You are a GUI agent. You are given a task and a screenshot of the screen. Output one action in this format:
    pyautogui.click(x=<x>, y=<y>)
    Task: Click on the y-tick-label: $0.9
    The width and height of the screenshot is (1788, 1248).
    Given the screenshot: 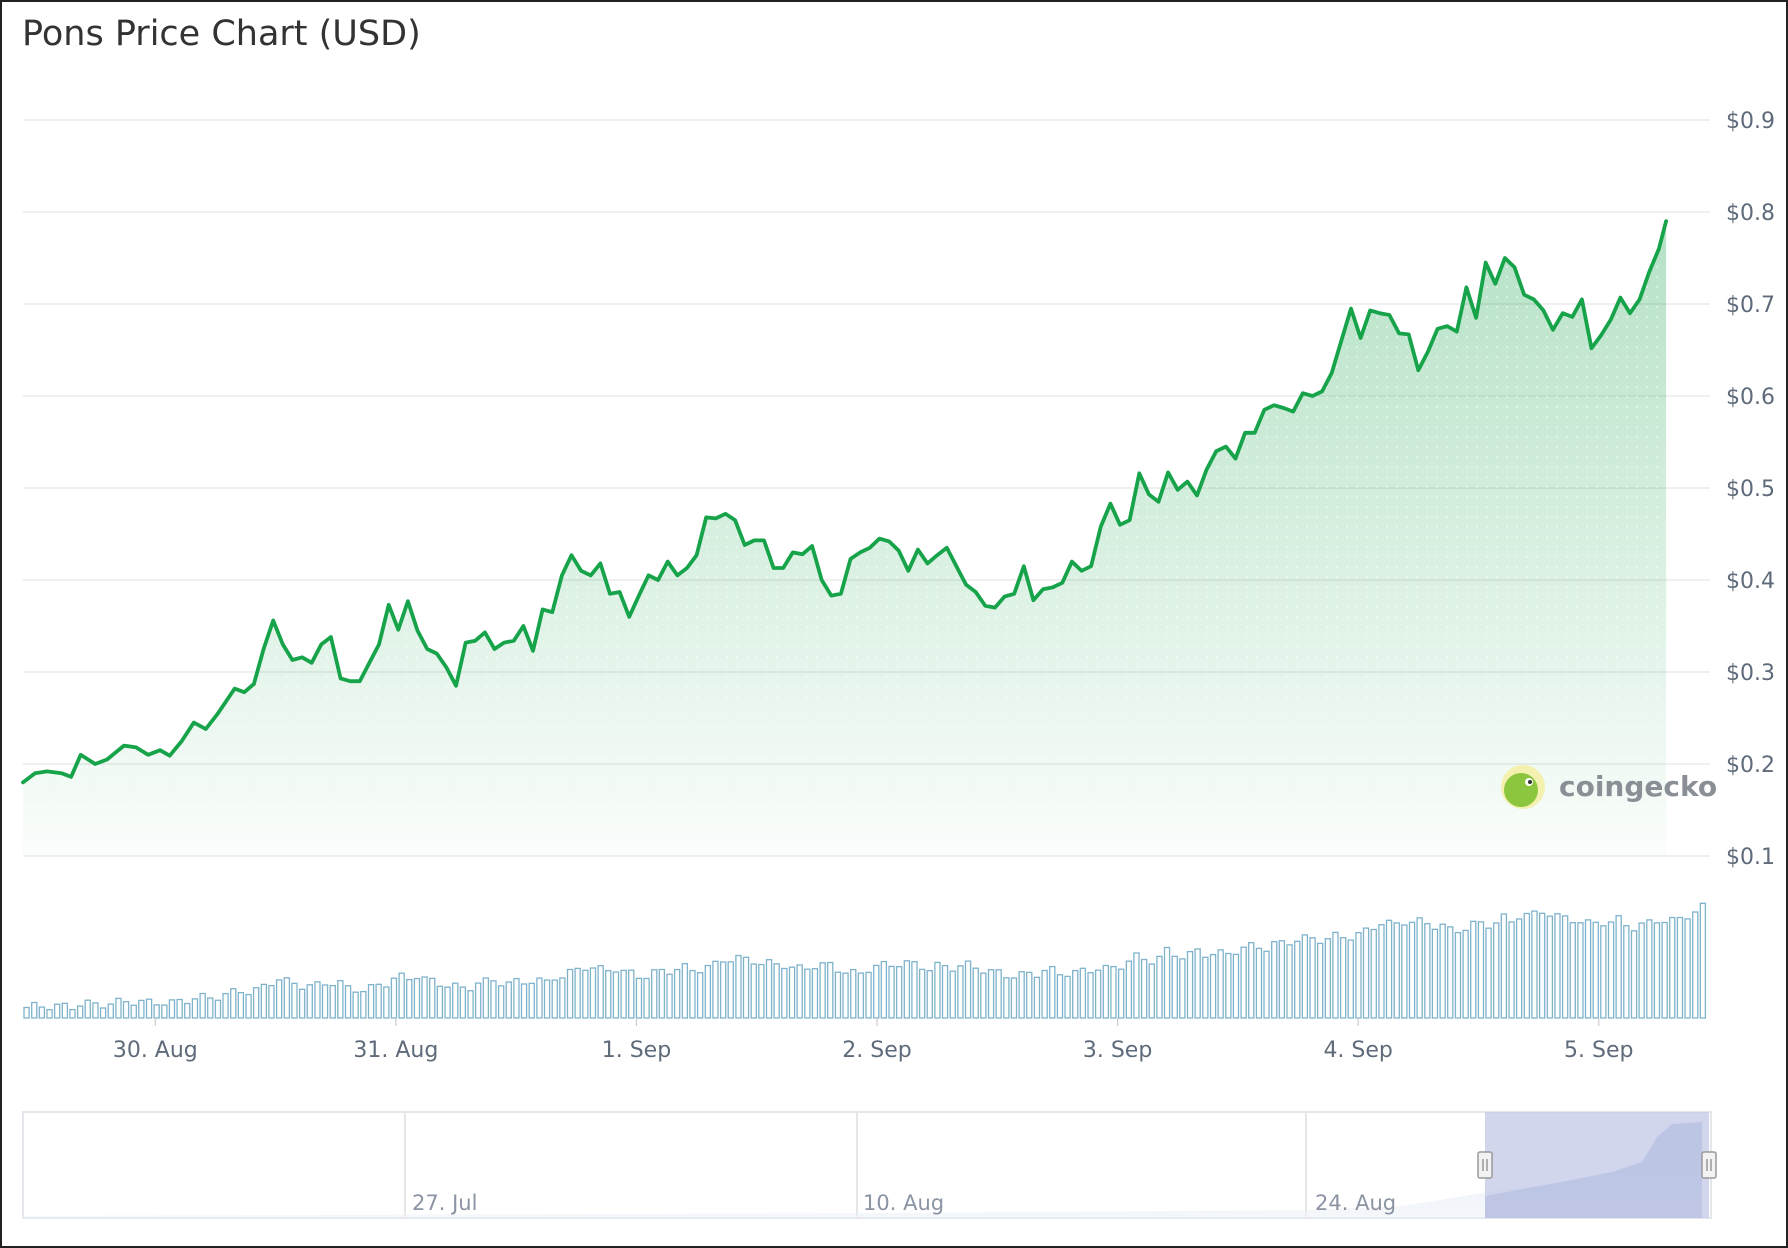 What is the action you would take?
    pyautogui.click(x=1750, y=121)
    